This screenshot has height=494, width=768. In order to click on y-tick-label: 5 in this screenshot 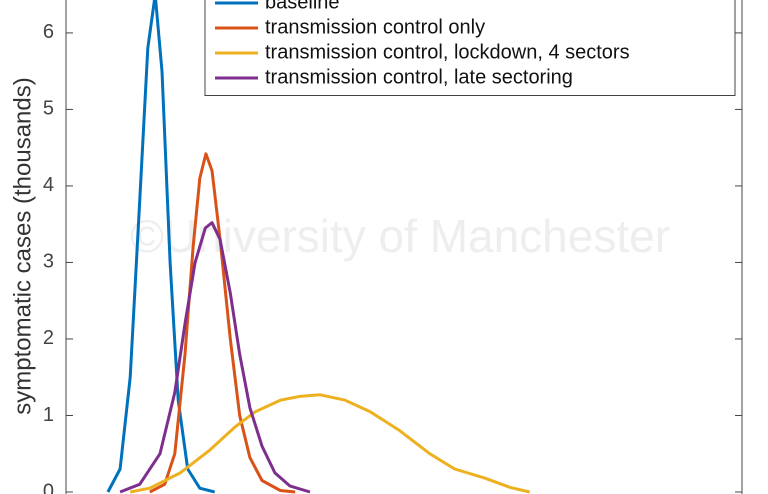, I will do `click(48, 109)`.